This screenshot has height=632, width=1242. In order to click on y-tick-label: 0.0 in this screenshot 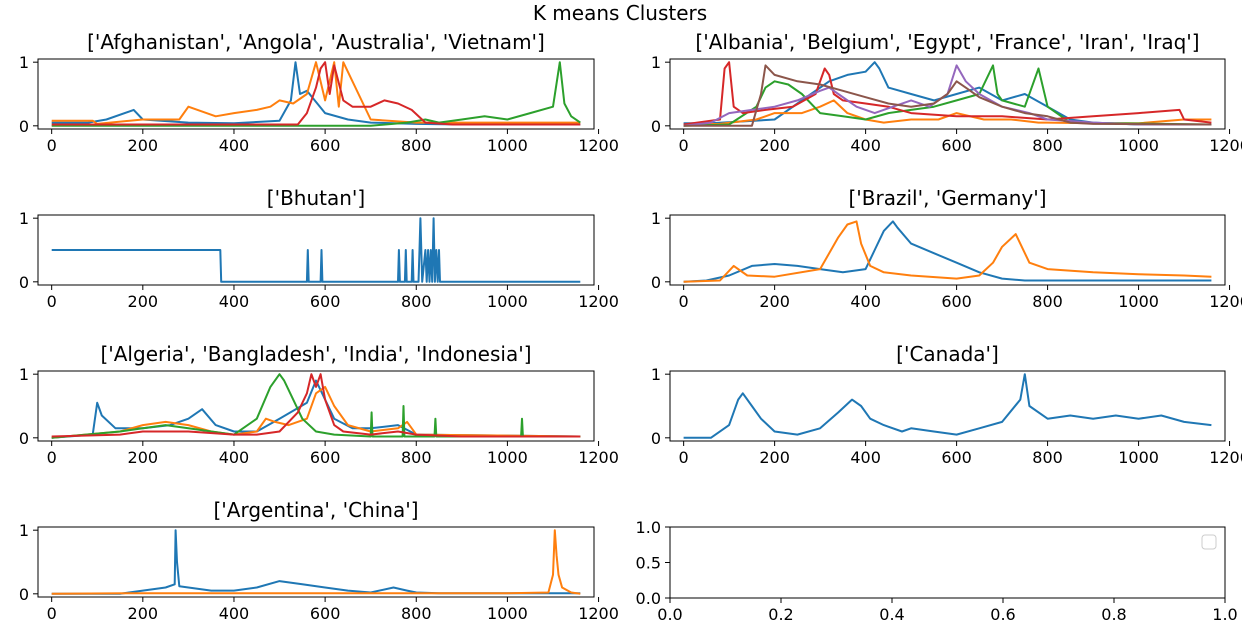, I will do `click(648, 598)`.